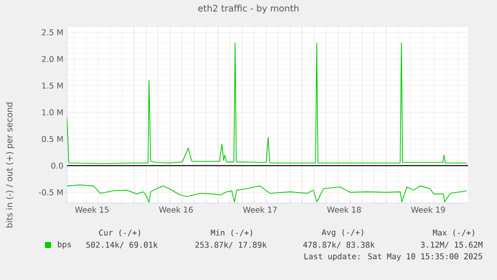 The width and height of the screenshot is (497, 280). What do you see at coordinates (248, 9) in the screenshot?
I see `chart-title: eth2 traffic - by month` at bounding box center [248, 9].